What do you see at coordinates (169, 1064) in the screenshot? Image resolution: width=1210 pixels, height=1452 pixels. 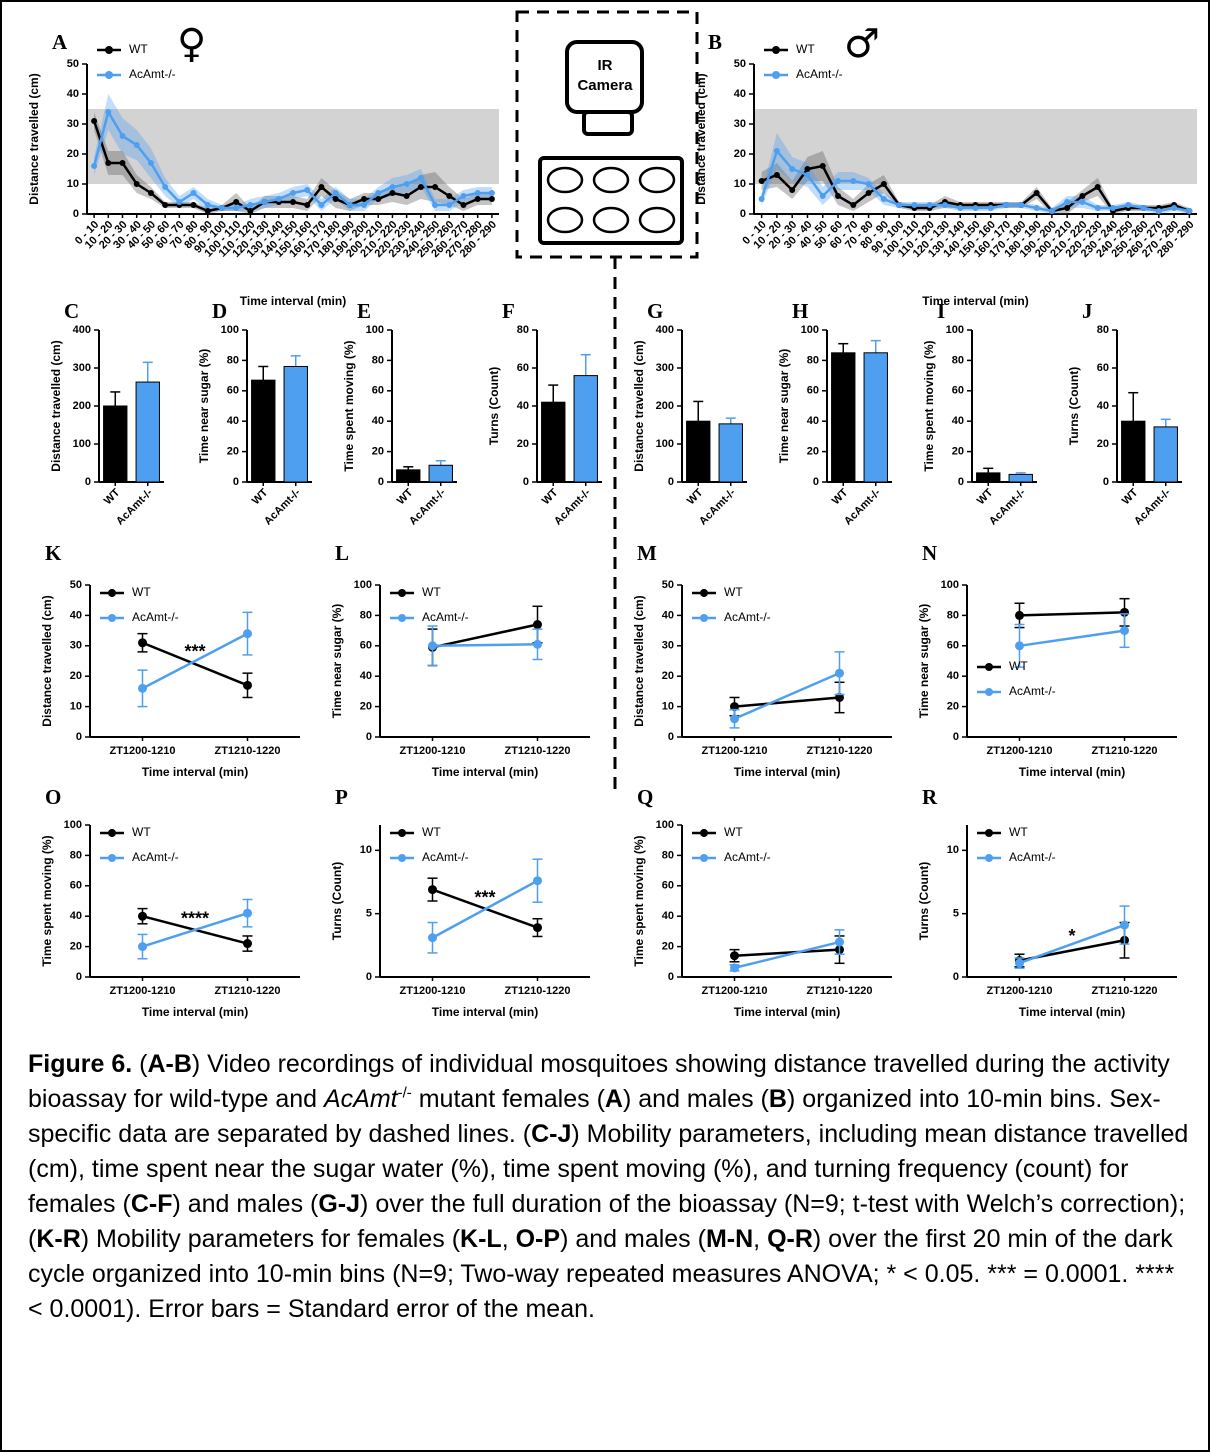 I see `caption-run: A-B` at bounding box center [169, 1064].